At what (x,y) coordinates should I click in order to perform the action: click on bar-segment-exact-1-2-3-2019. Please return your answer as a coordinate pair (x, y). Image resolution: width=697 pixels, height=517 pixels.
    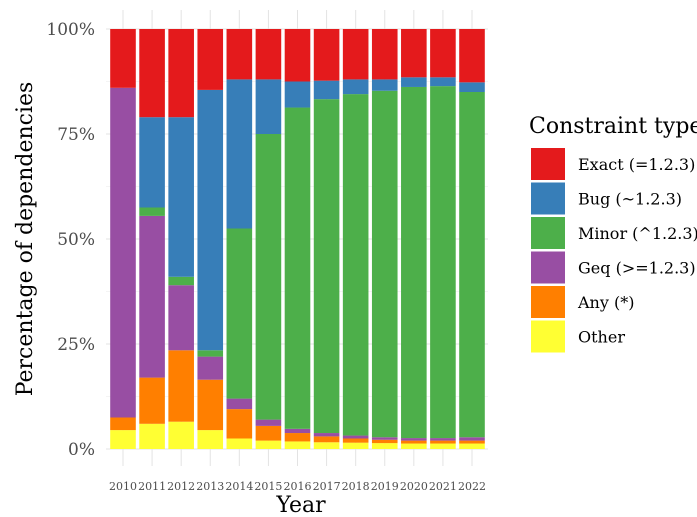
    Looking at the image, I should click on (384, 54).